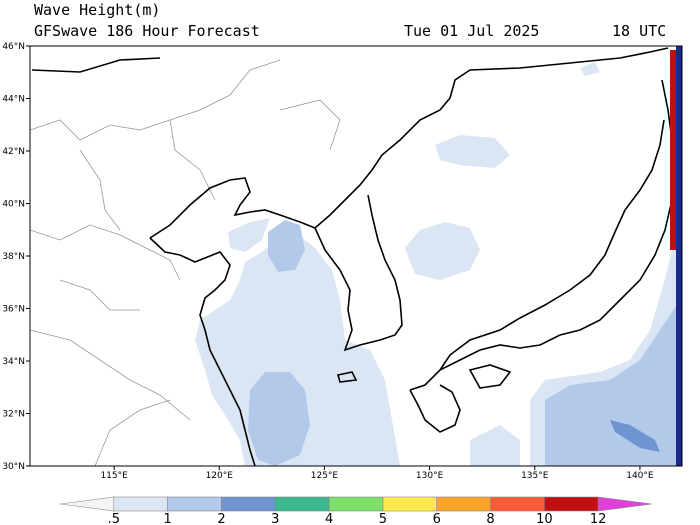 Image resolution: width=700 pixels, height=525 pixels. Describe the element at coordinates (13, 205) in the screenshot. I see `lat-tick-label: 40°N` at that location.